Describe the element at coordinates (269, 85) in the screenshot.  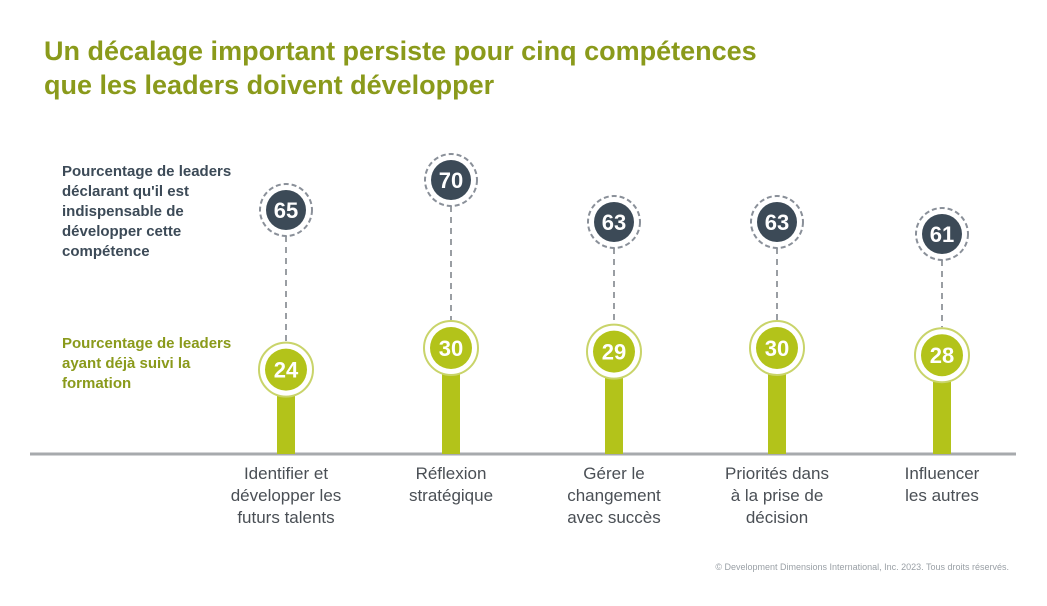
I see `chart-title-line2: que les leaders doivent développer` at that location.